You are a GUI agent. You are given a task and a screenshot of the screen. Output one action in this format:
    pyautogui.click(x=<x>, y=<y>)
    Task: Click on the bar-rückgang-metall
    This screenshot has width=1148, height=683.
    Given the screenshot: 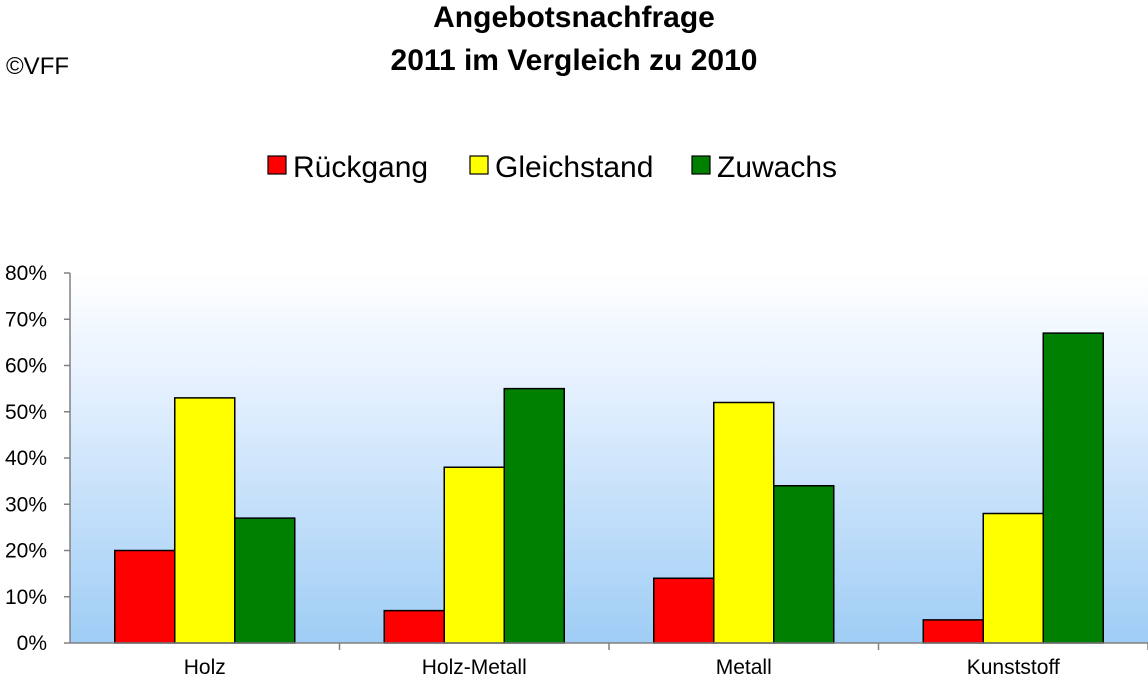 What is the action you would take?
    pyautogui.click(x=684, y=610)
    